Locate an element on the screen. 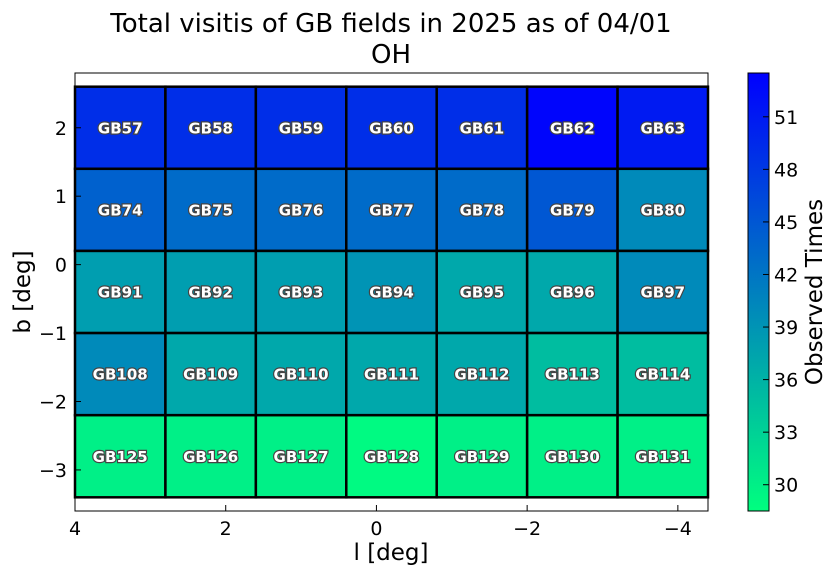  y-axis-label: b [deg] is located at coordinates (23, 291).